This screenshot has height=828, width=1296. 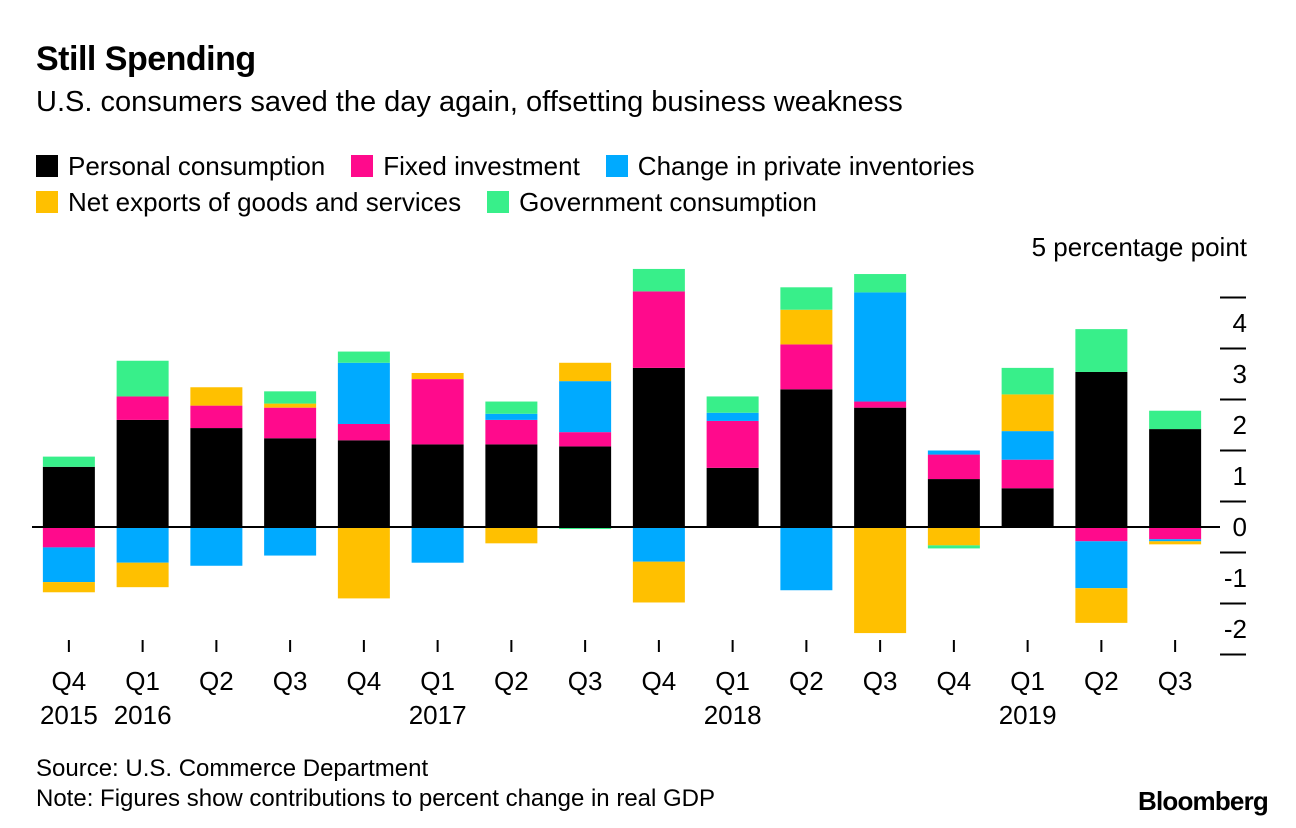 I want to click on x-tick-label-4: Q4, so click(x=364, y=681).